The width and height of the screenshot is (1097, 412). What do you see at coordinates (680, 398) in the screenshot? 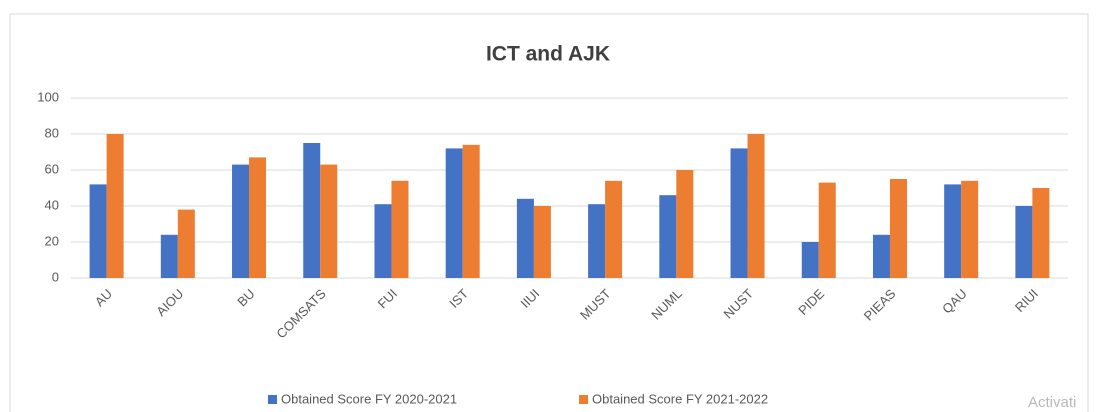
I see `legend-label: Obtained Score FY 2021-2022` at bounding box center [680, 398].